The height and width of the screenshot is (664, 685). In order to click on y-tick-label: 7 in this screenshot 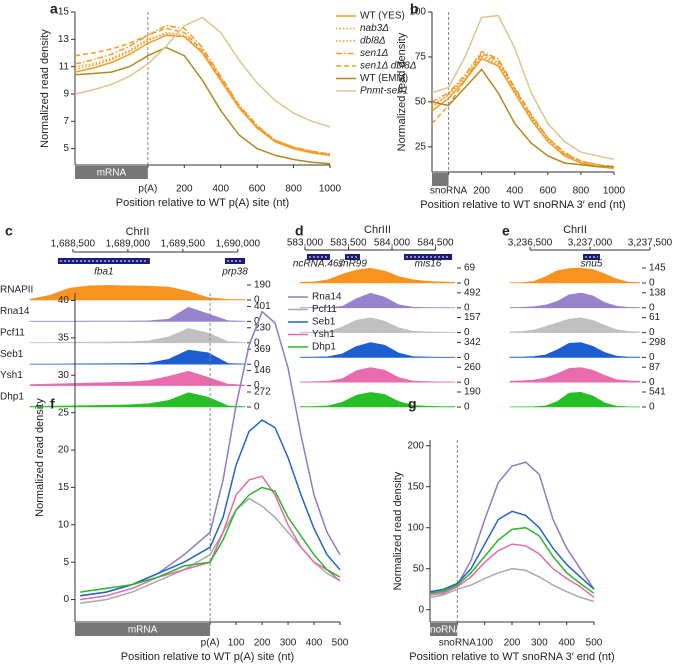, I will do `click(66, 121)`.